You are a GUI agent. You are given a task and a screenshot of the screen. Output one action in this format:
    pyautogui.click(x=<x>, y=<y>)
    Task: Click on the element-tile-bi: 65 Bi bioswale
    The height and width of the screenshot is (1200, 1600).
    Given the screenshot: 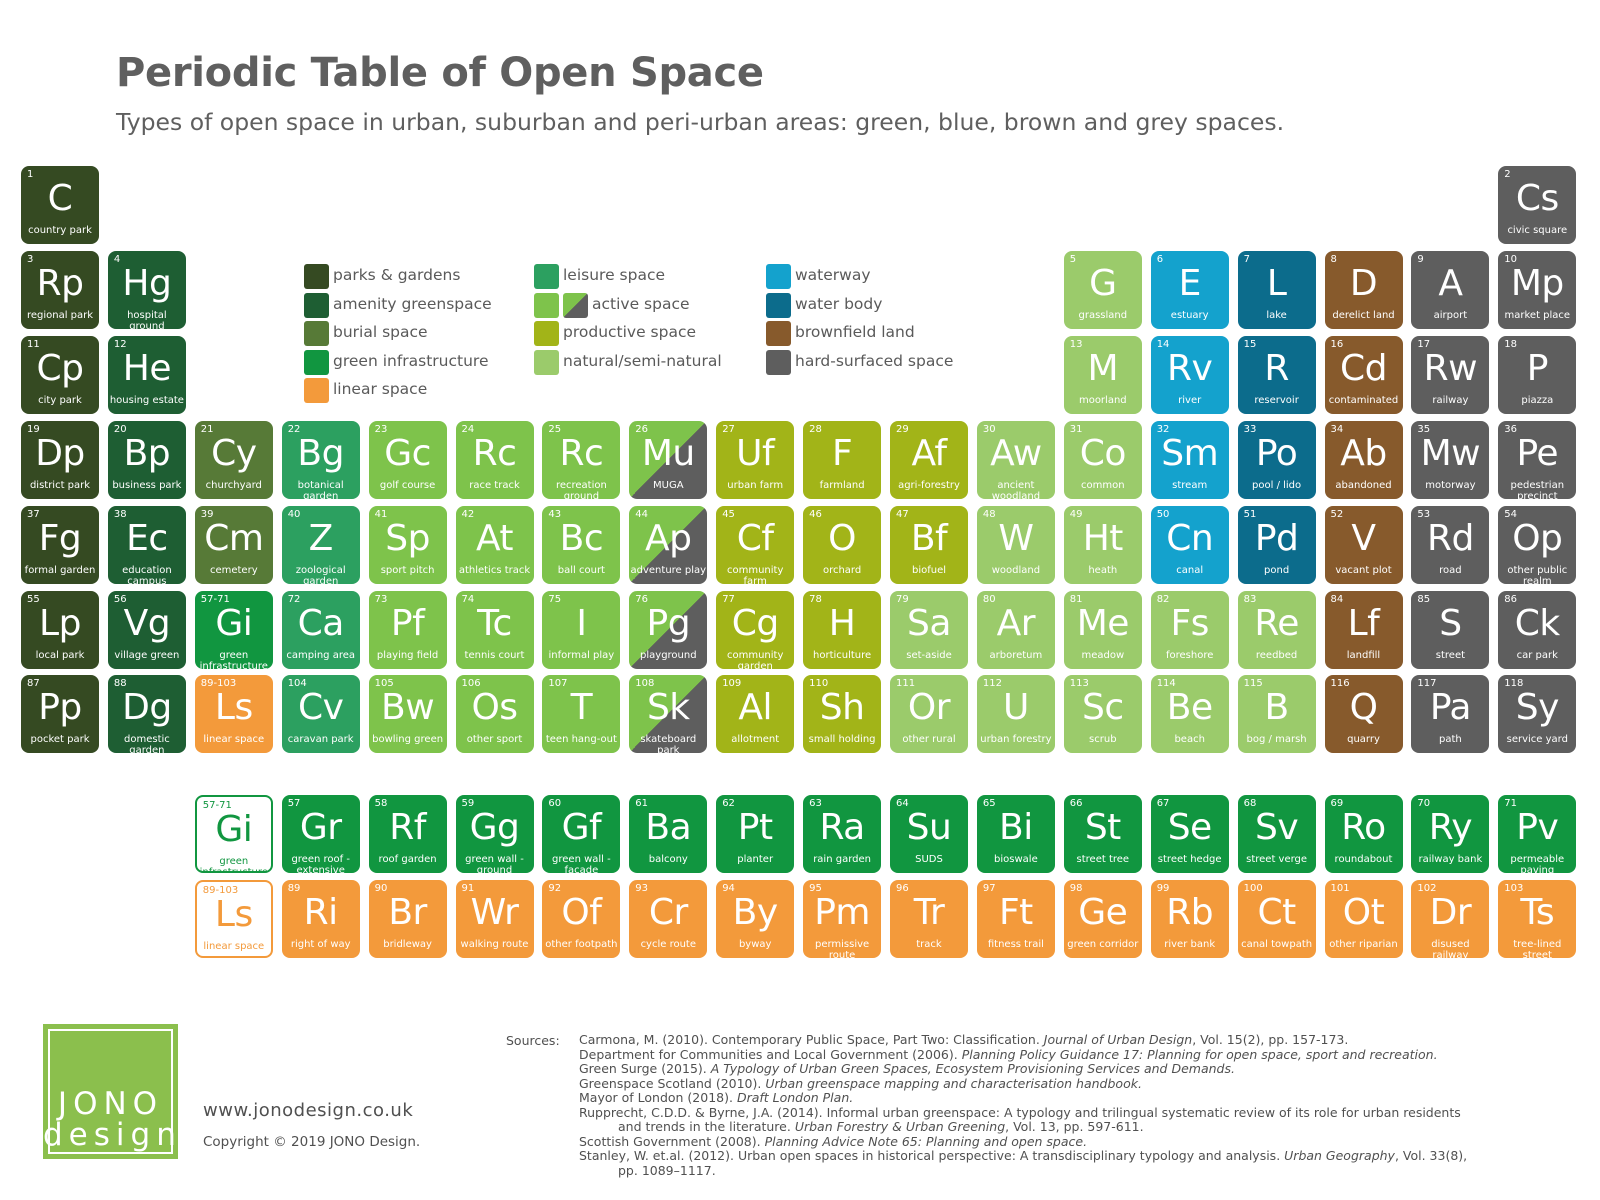 What is the action you would take?
    pyautogui.click(x=1015, y=834)
    